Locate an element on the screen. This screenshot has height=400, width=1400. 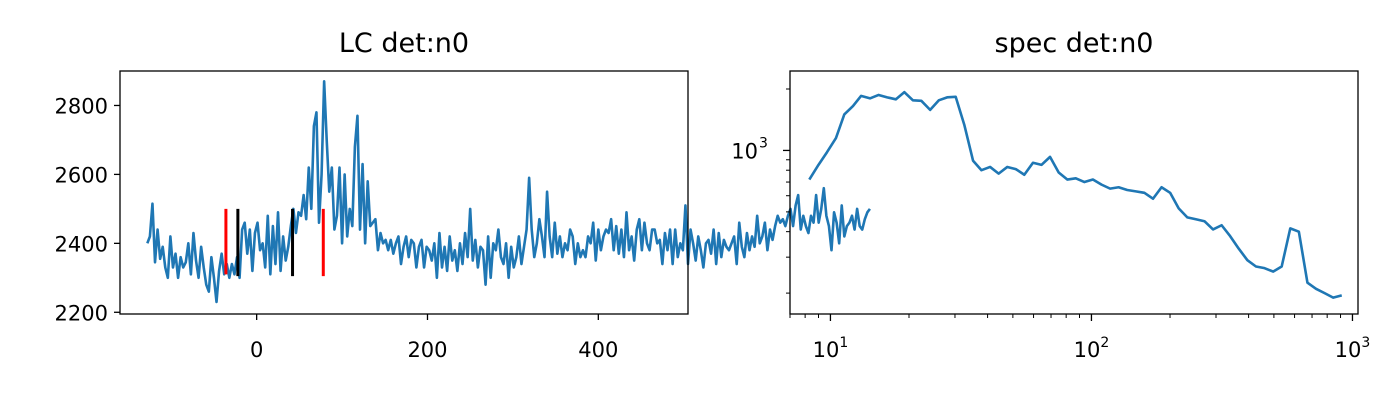
spec-y-tick-exponent: 3 is located at coordinates (763, 143).